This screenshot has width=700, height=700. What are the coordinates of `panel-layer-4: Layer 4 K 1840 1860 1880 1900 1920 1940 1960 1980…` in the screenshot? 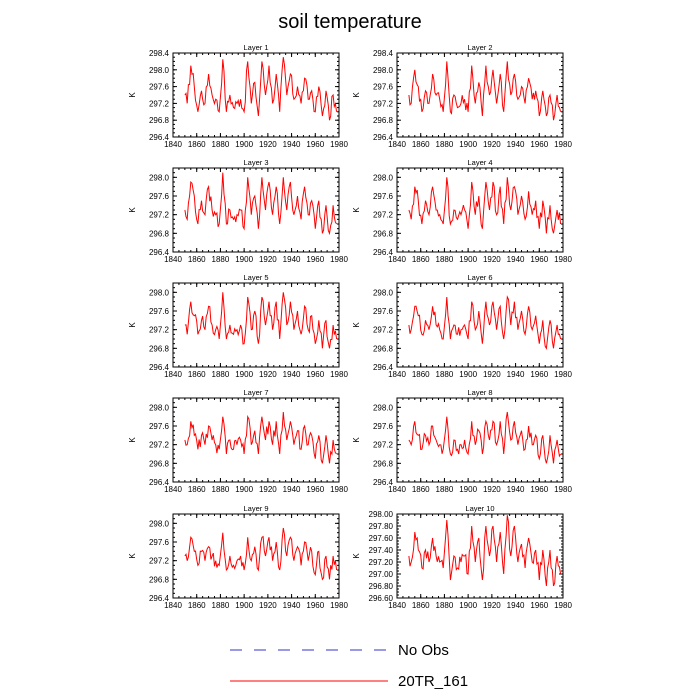 It's located at (462, 211).